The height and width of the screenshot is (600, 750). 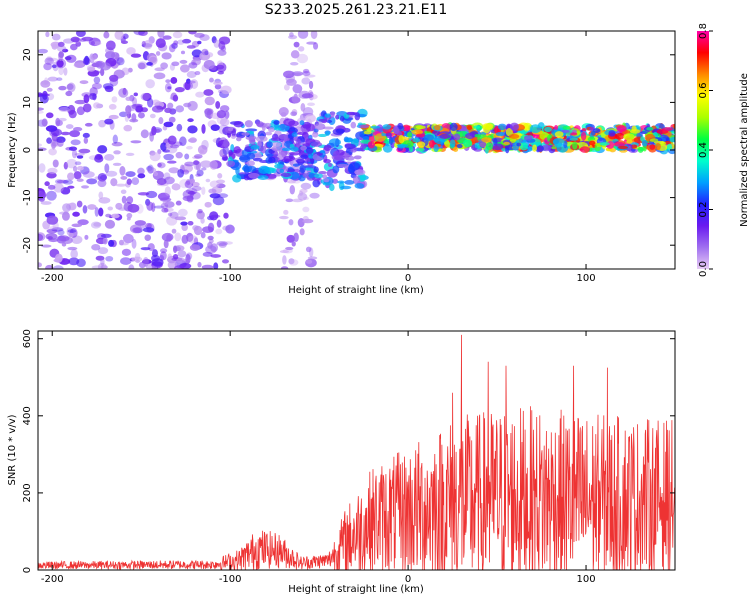 What do you see at coordinates (52, 579) in the screenshot?
I see `snr-xtick-label: -200` at bounding box center [52, 579].